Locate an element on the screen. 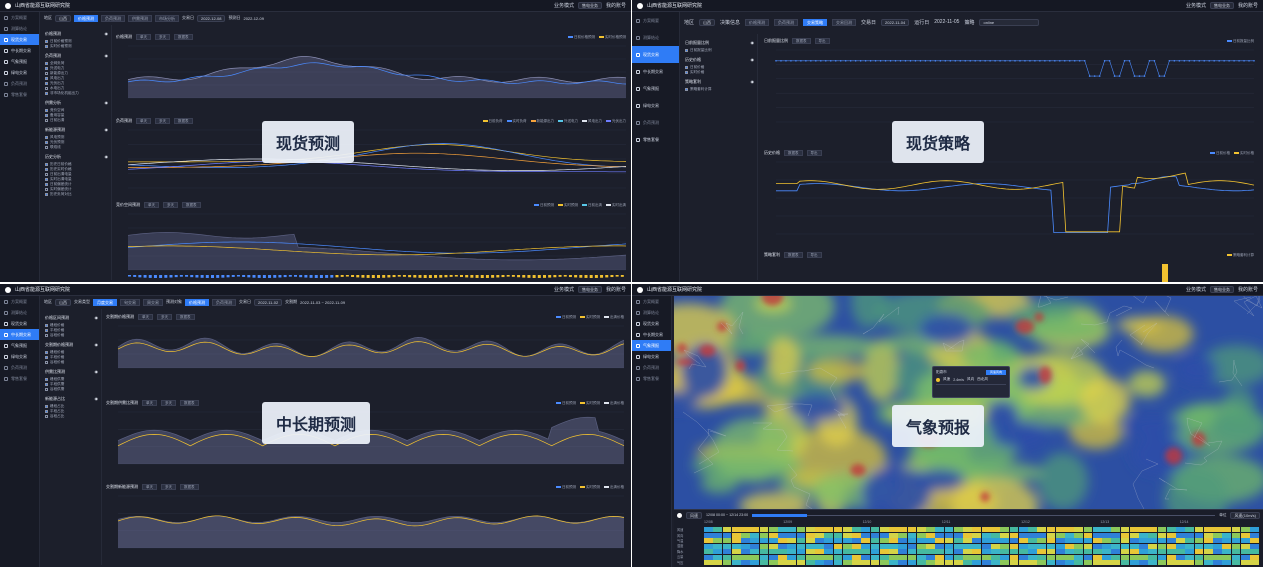 The image size is (1263, 567). checkbox-item: 历史负荷对比 is located at coordinates (76, 194).